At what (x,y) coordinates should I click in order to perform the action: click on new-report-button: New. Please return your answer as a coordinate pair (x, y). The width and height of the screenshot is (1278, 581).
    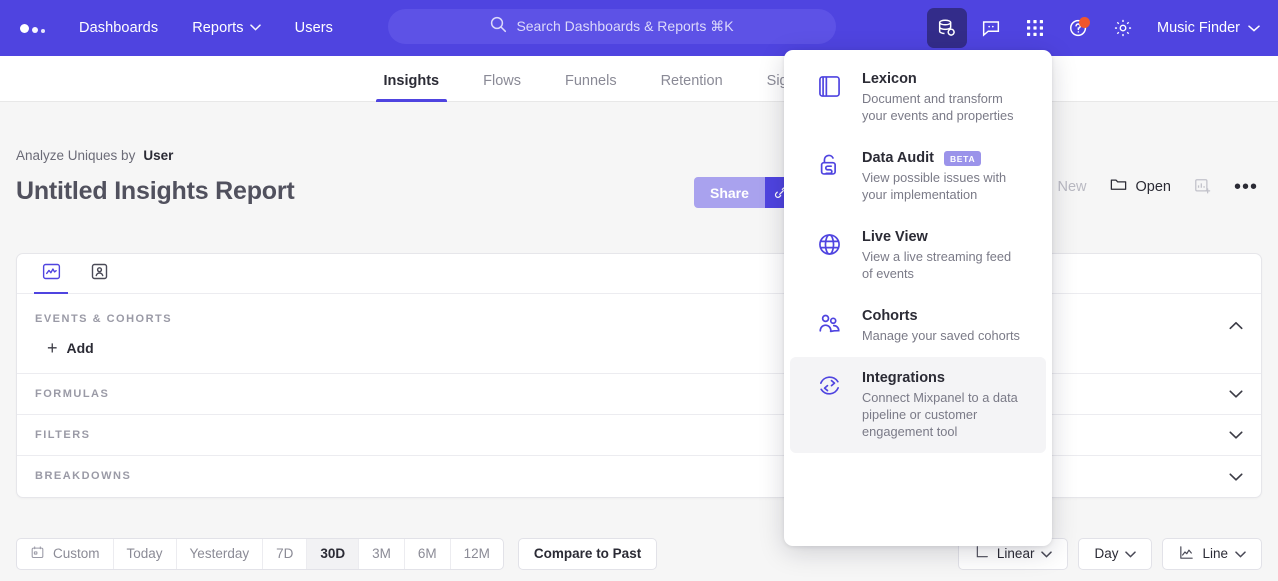
    Looking at the image, I should click on (1071, 187).